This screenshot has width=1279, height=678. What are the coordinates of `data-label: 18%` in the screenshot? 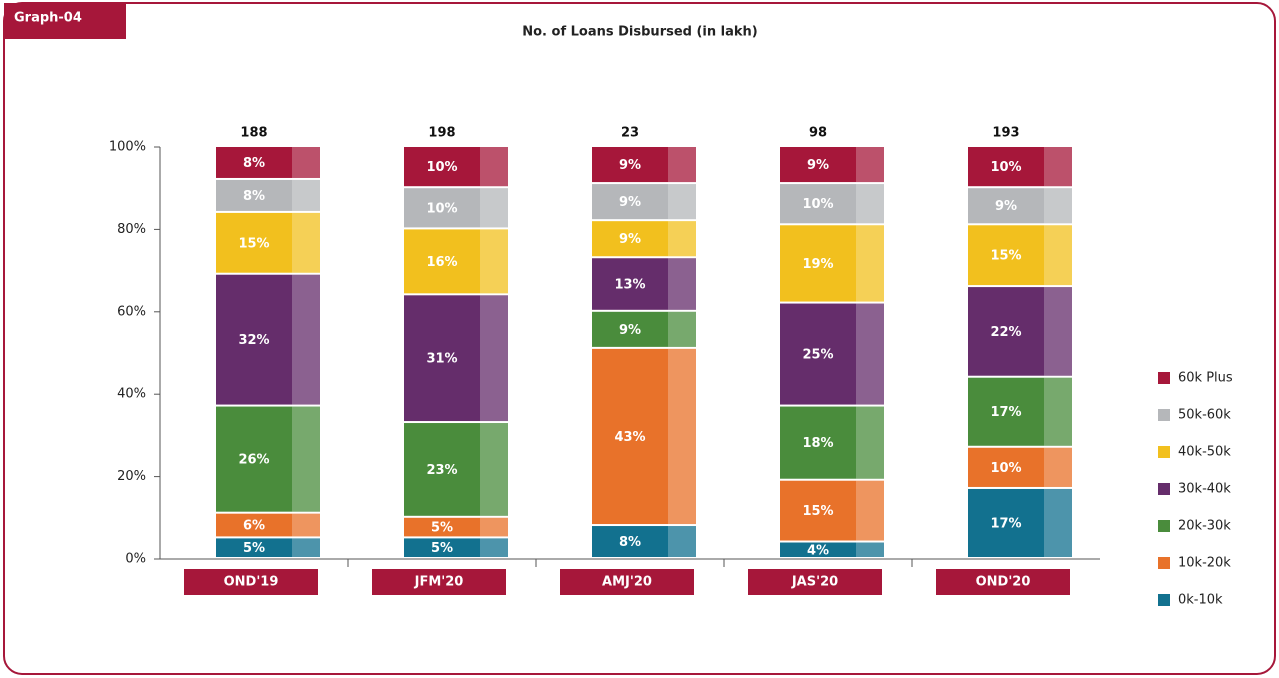 It's located at (817, 443).